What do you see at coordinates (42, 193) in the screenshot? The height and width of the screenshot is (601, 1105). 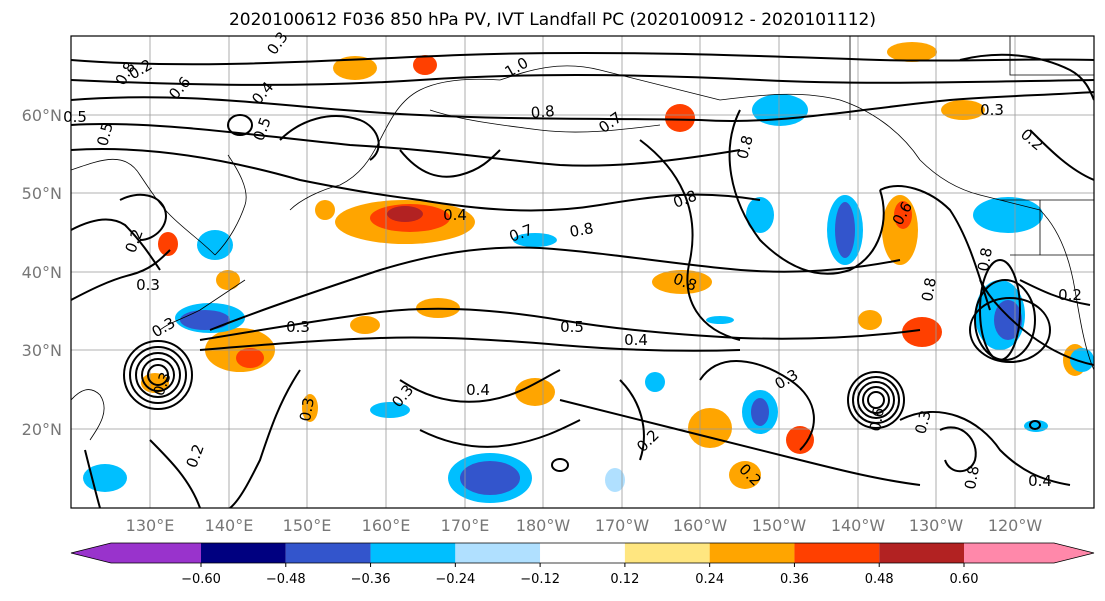 I see `lat-label: 50°N` at bounding box center [42, 193].